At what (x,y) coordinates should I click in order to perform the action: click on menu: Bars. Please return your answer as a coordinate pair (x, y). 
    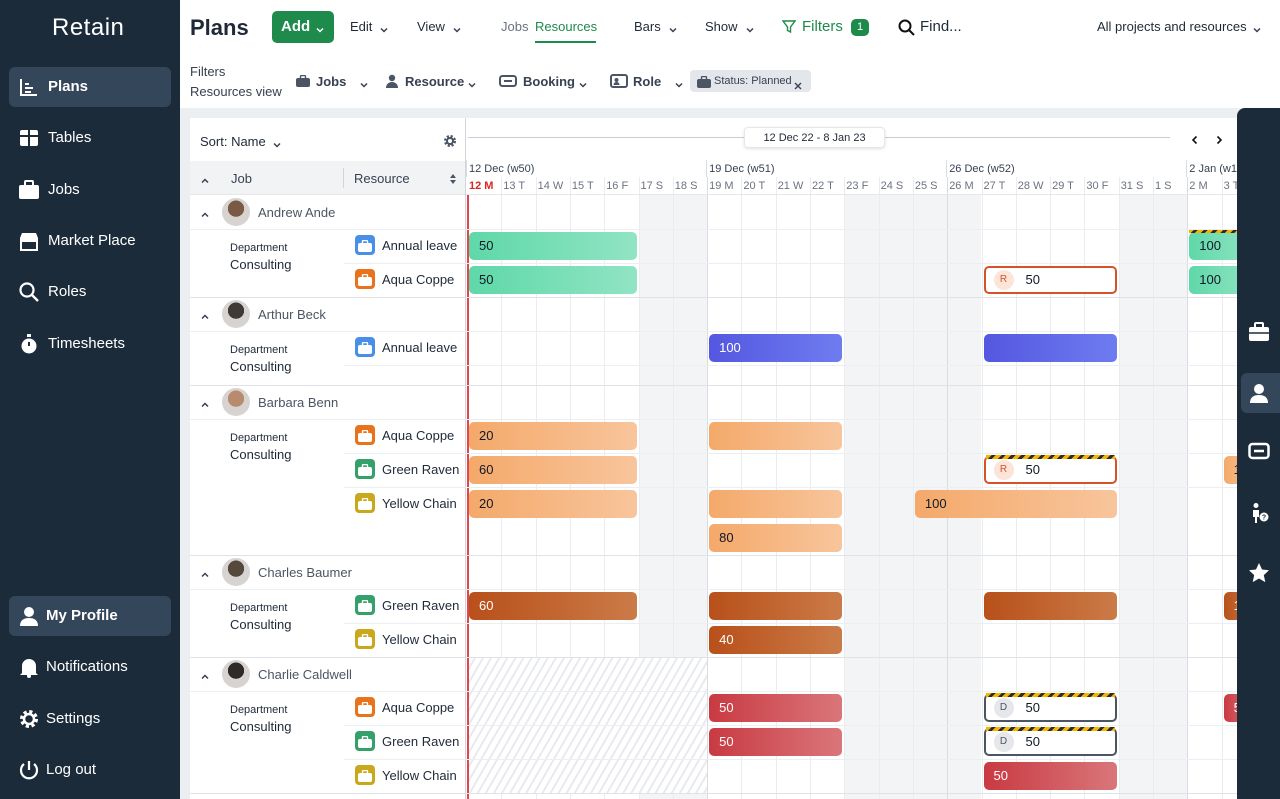
    Looking at the image, I should click on (647, 26).